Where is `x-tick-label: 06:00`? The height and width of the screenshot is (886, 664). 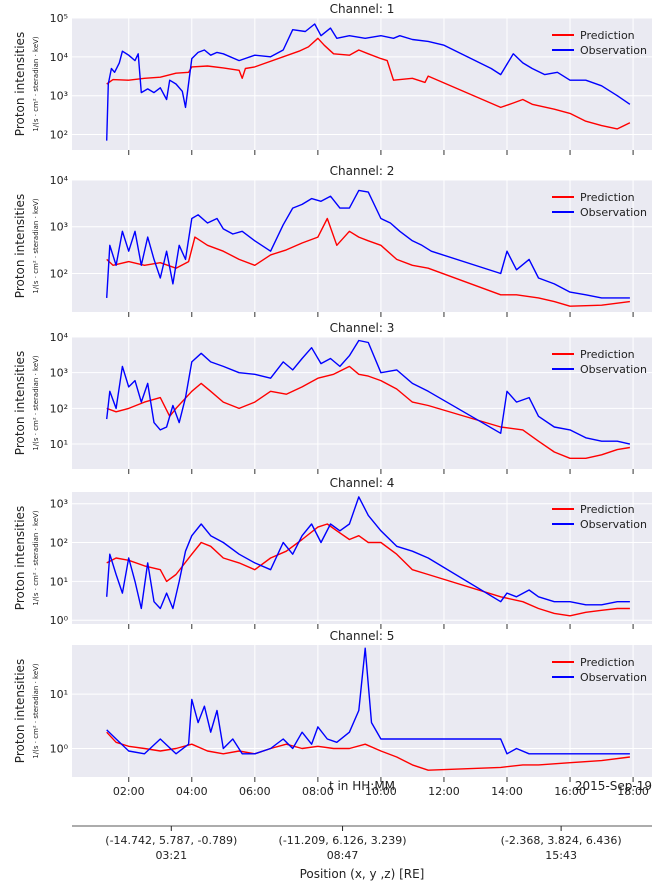
x-tick-label: 06:00 is located at coordinates (255, 791).